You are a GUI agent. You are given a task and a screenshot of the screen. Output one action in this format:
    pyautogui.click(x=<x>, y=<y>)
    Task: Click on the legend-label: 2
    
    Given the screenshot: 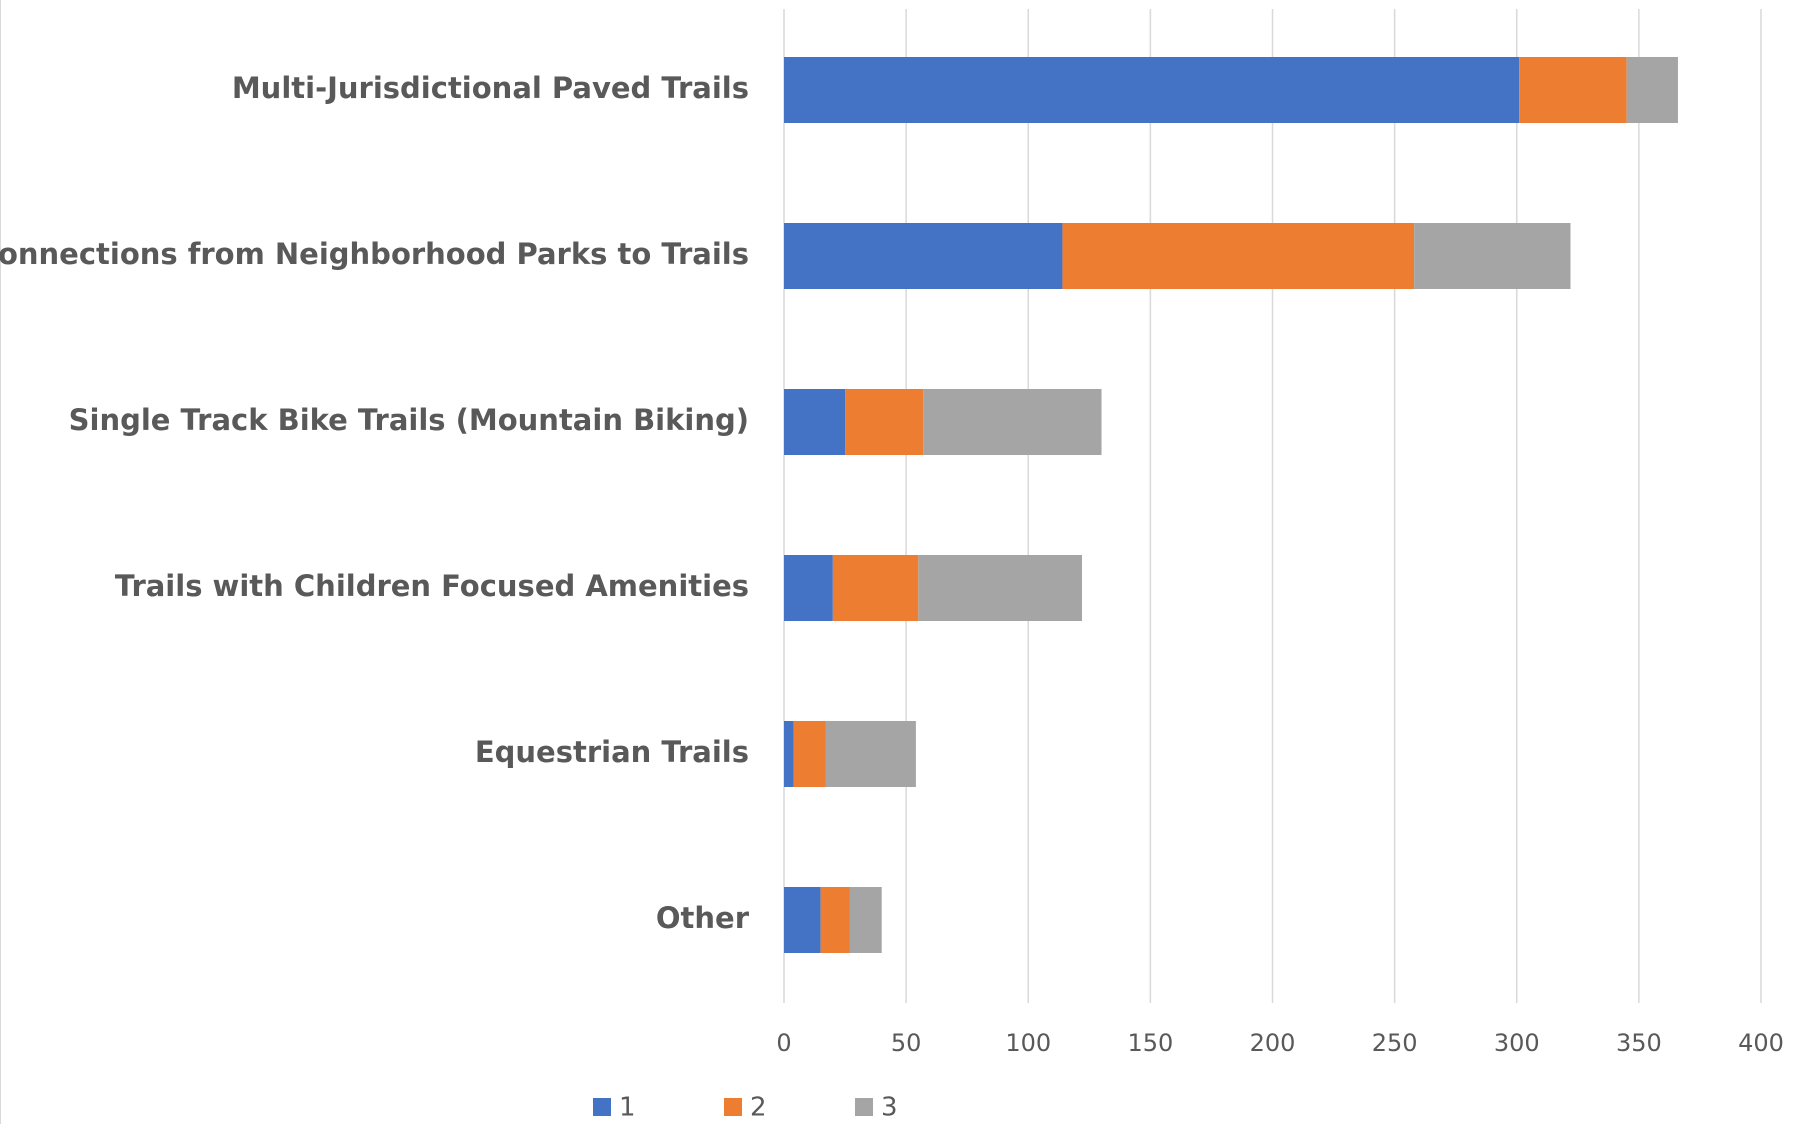 What is the action you would take?
    pyautogui.click(x=758, y=1108)
    